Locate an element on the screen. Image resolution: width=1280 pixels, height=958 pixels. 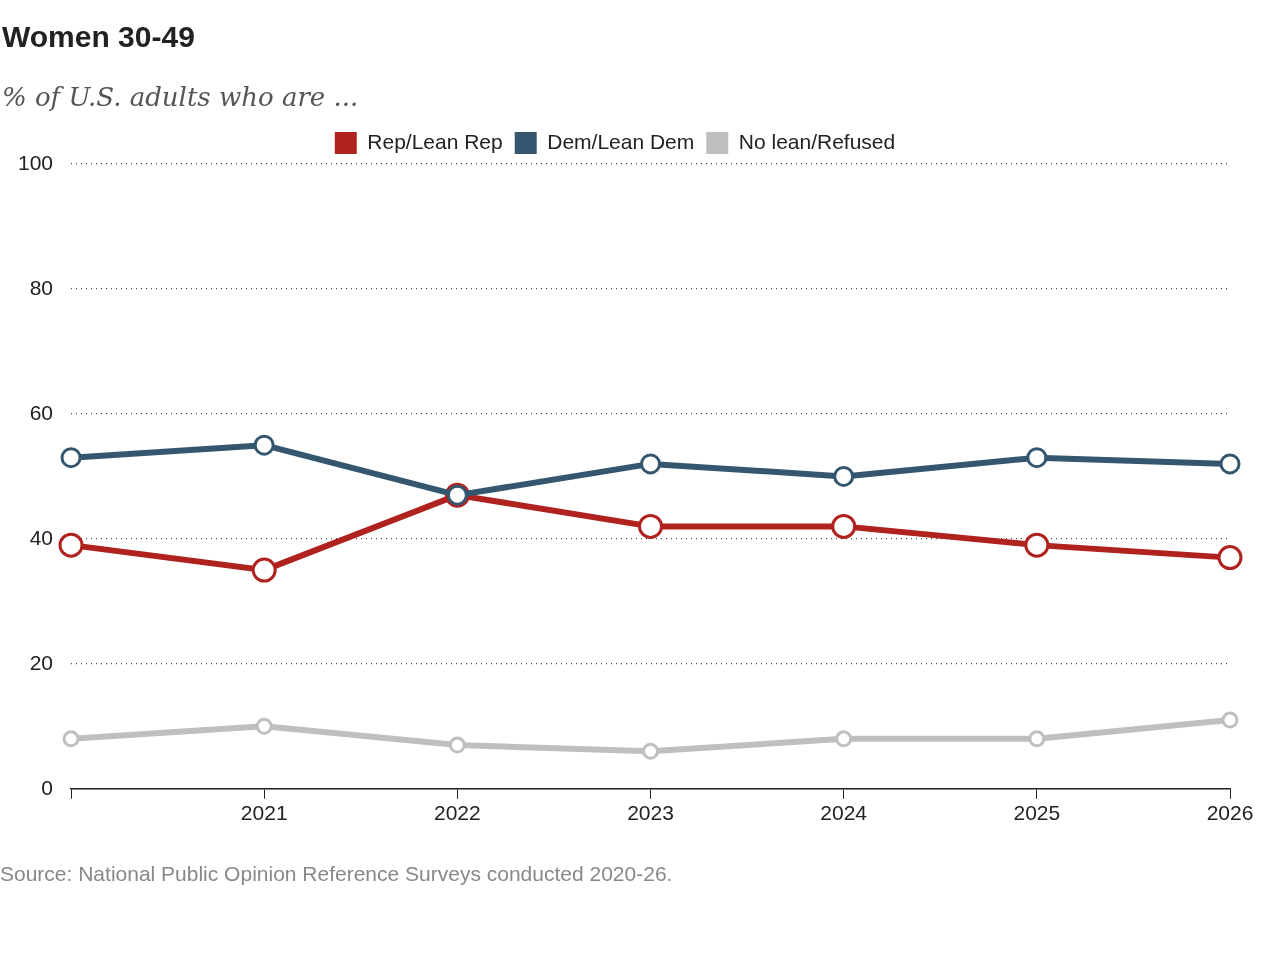
y-tick-label: 80 is located at coordinates (41, 287).